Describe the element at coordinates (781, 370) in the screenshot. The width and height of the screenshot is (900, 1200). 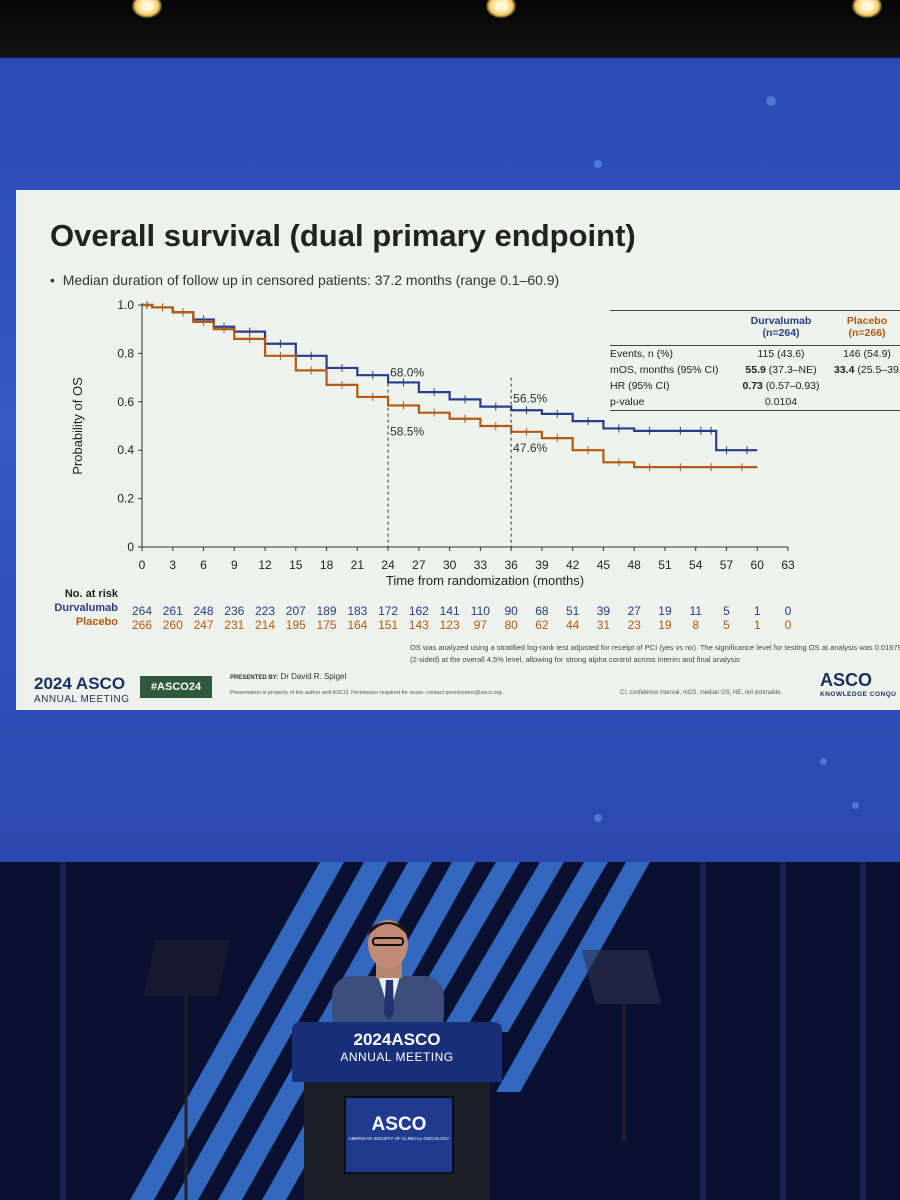
I see `row-durvalumab-value: 55.9 (37.3–NE)` at that location.